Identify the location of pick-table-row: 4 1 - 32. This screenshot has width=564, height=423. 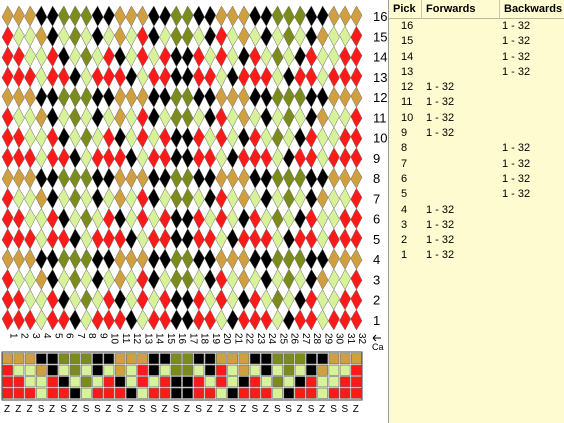
(476, 210).